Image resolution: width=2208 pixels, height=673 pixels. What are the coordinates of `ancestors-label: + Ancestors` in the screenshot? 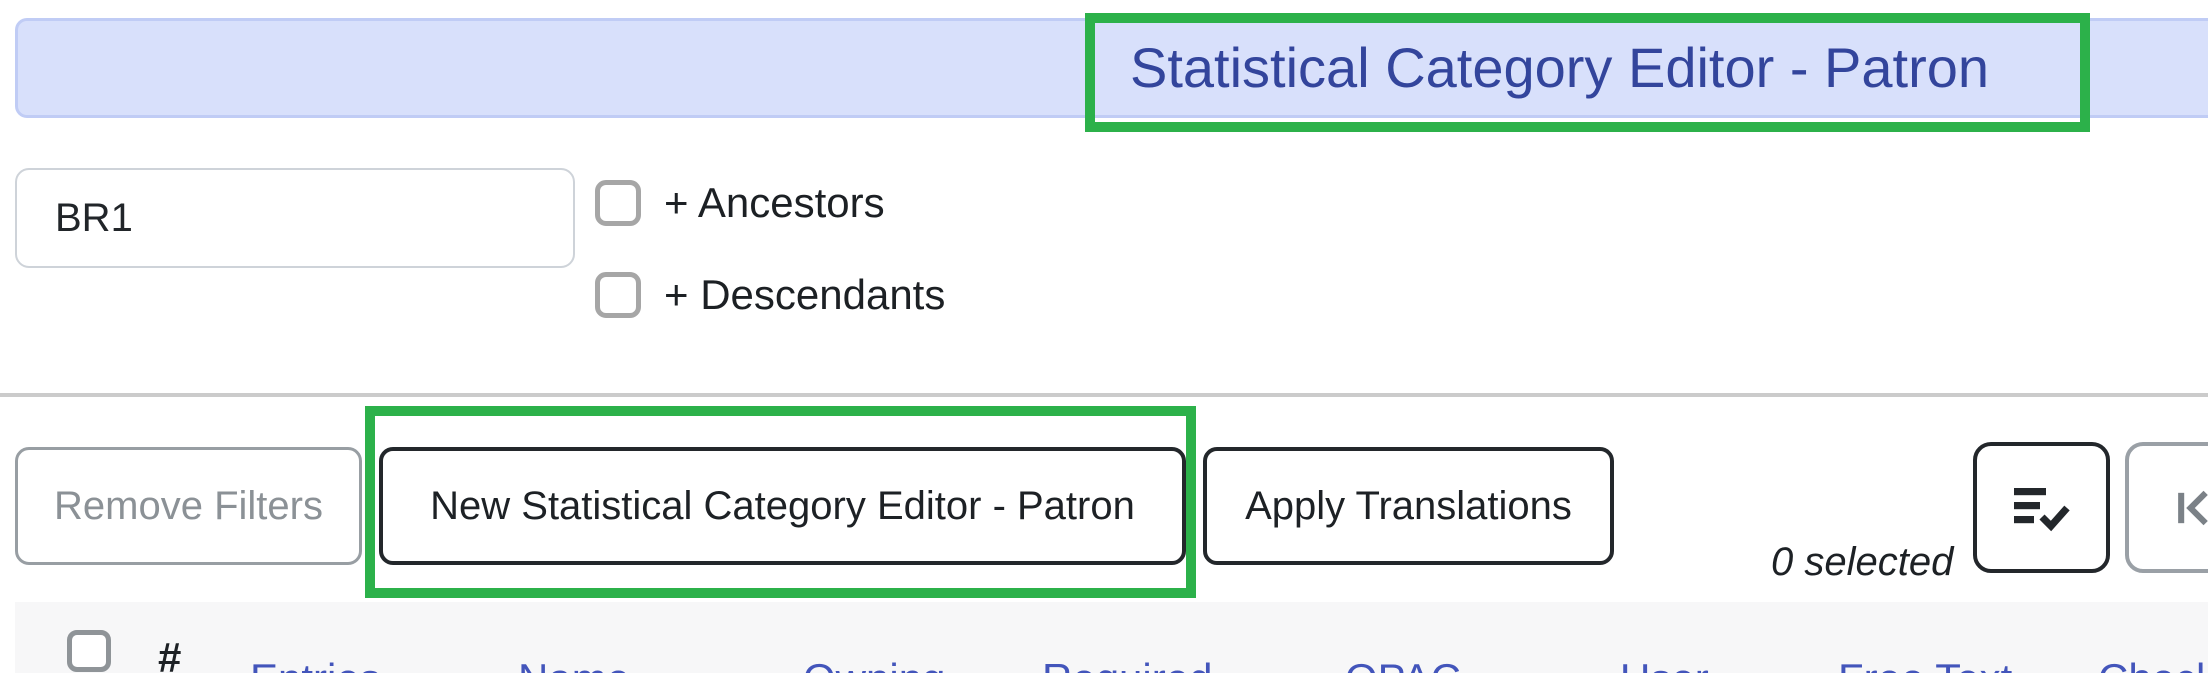 It's located at (774, 202).